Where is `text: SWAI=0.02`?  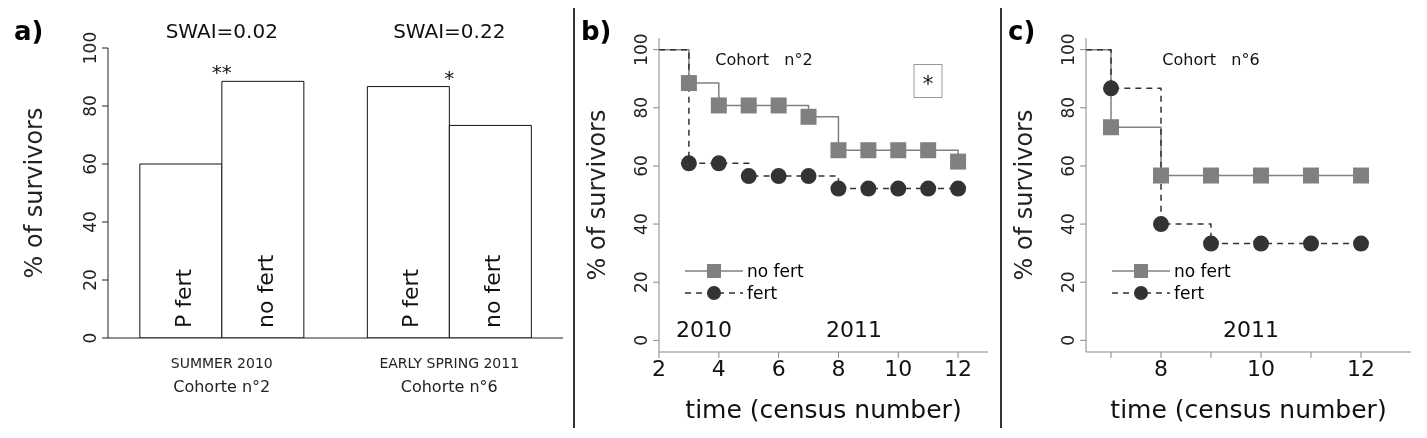 text: SWAI=0.02 is located at coordinates (221, 31).